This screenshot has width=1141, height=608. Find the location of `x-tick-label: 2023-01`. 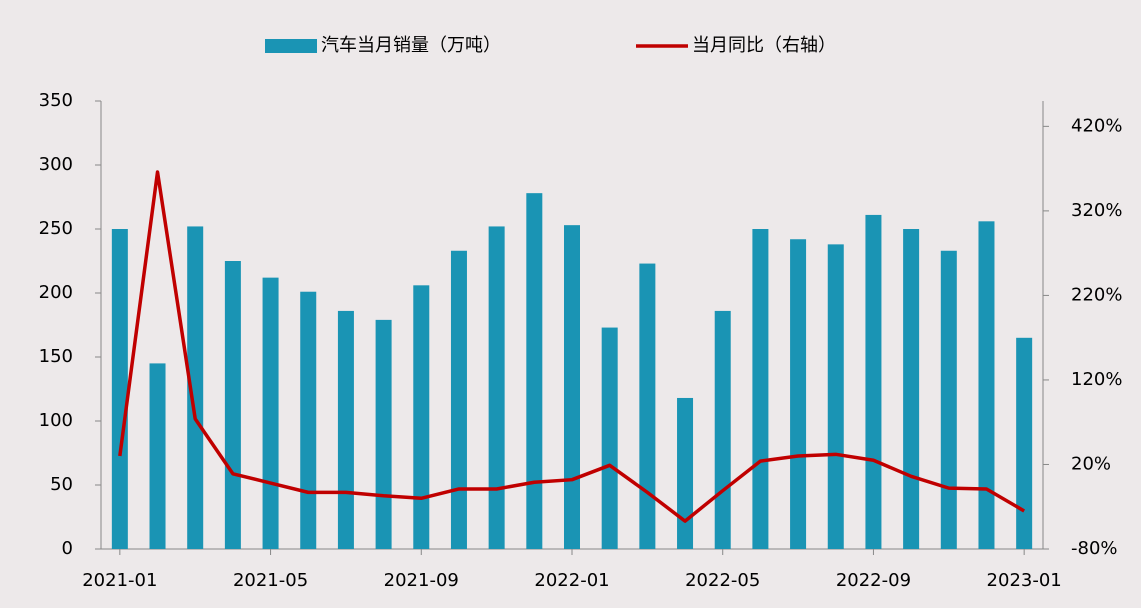

x-tick-label: 2023-01 is located at coordinates (1024, 580).